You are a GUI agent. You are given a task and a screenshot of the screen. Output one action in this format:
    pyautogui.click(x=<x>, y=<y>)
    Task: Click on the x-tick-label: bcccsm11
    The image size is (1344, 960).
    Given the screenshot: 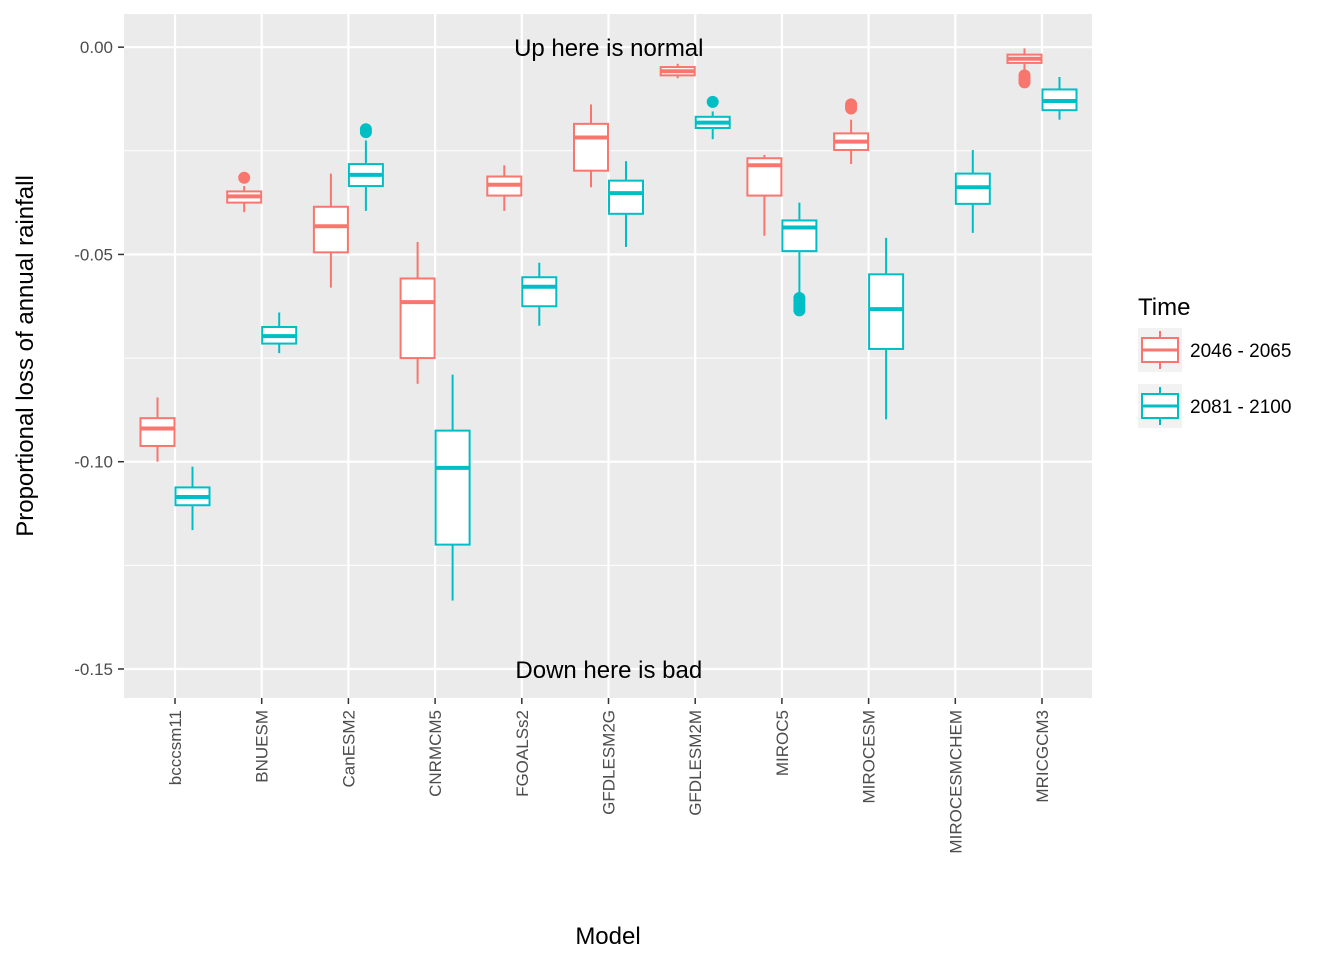 What is the action you would take?
    pyautogui.click(x=175, y=747)
    